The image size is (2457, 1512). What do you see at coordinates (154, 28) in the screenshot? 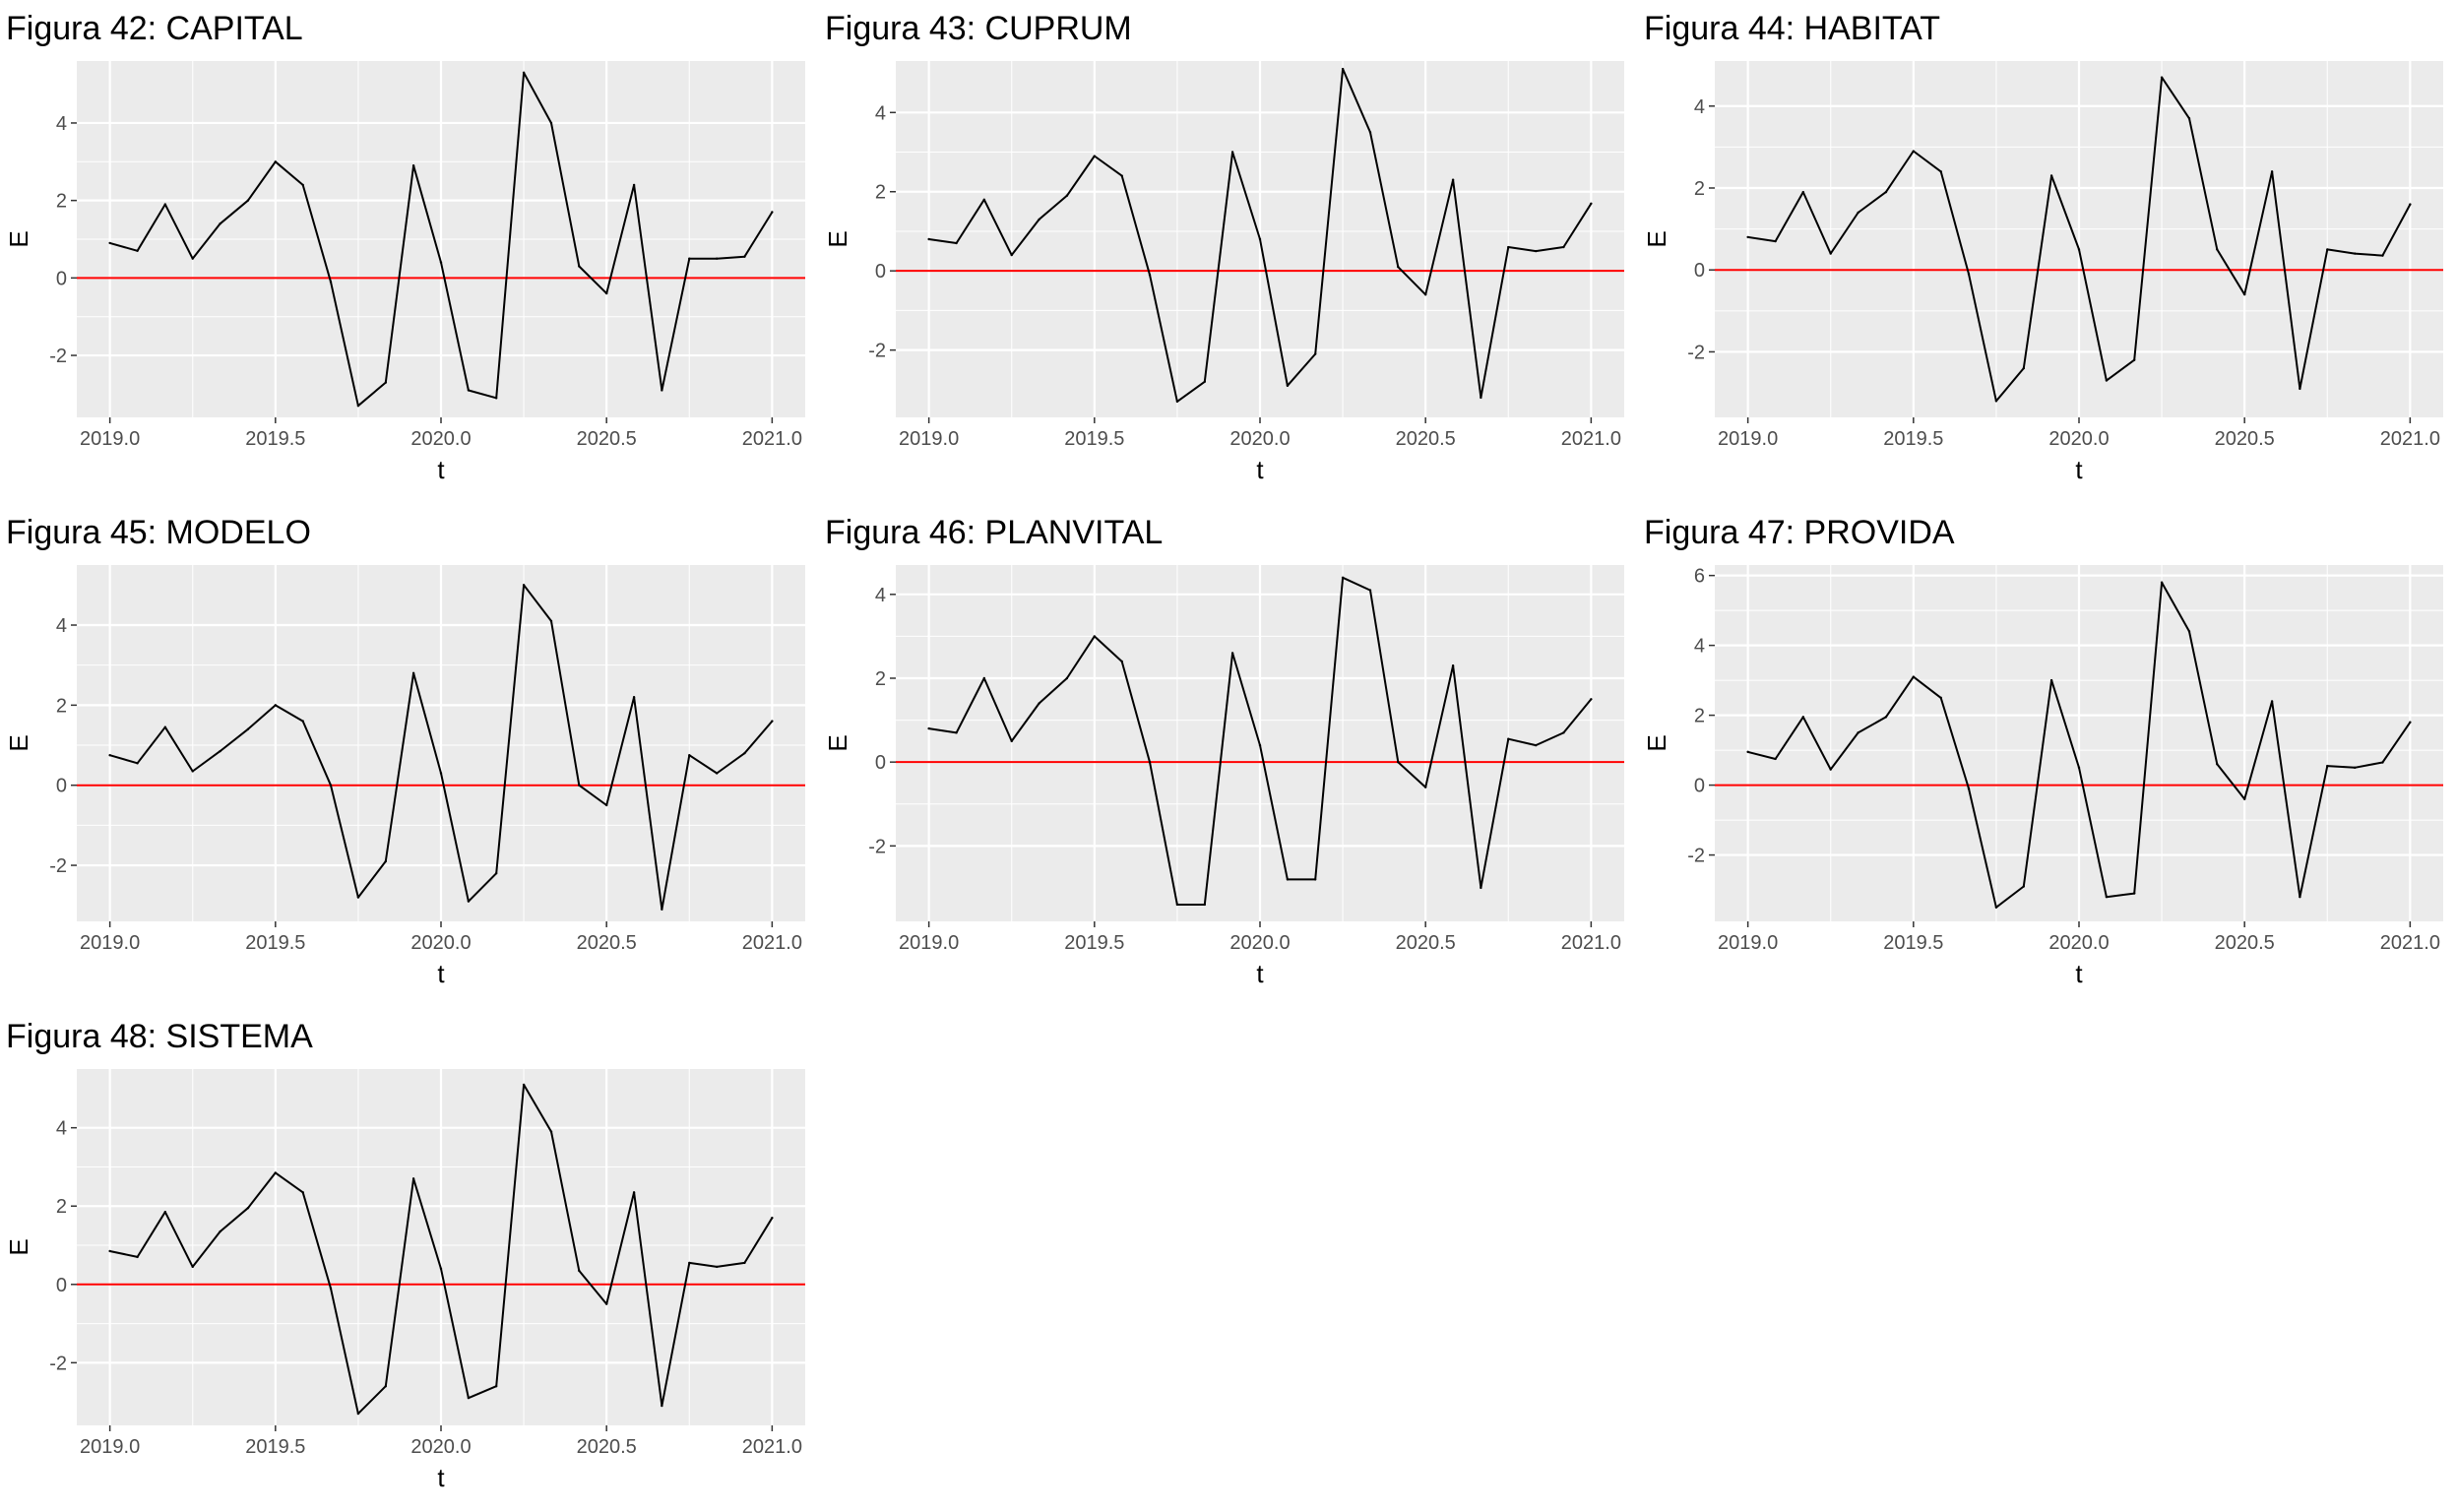
I see `chart-title: Figura 42: CAPITAL` at bounding box center [154, 28].